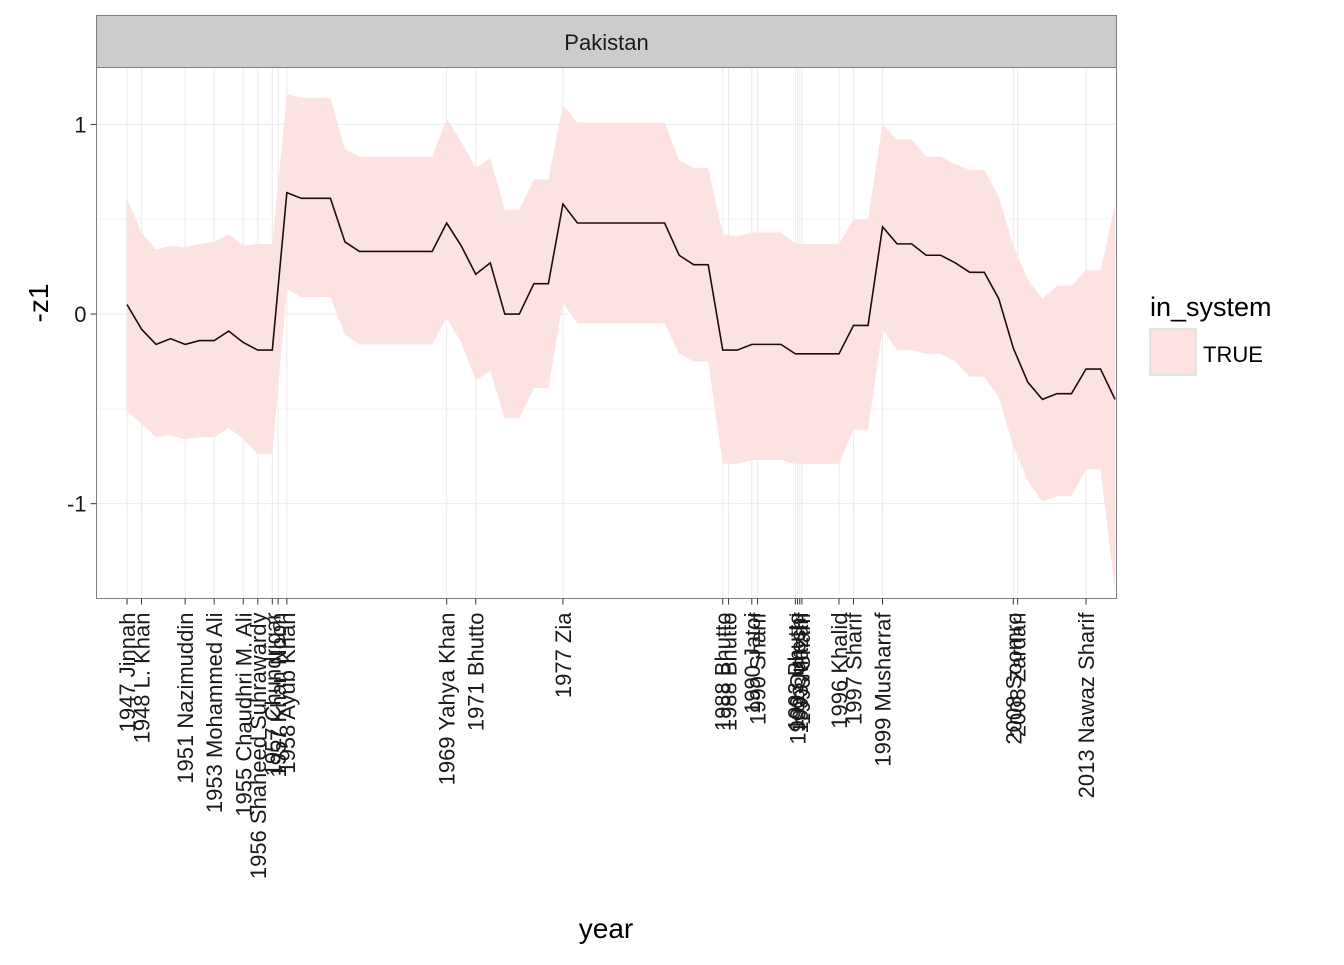 The width and height of the screenshot is (1344, 965). I want to click on x-tick-label: 1969 Yahya Khan, so click(447, 699).